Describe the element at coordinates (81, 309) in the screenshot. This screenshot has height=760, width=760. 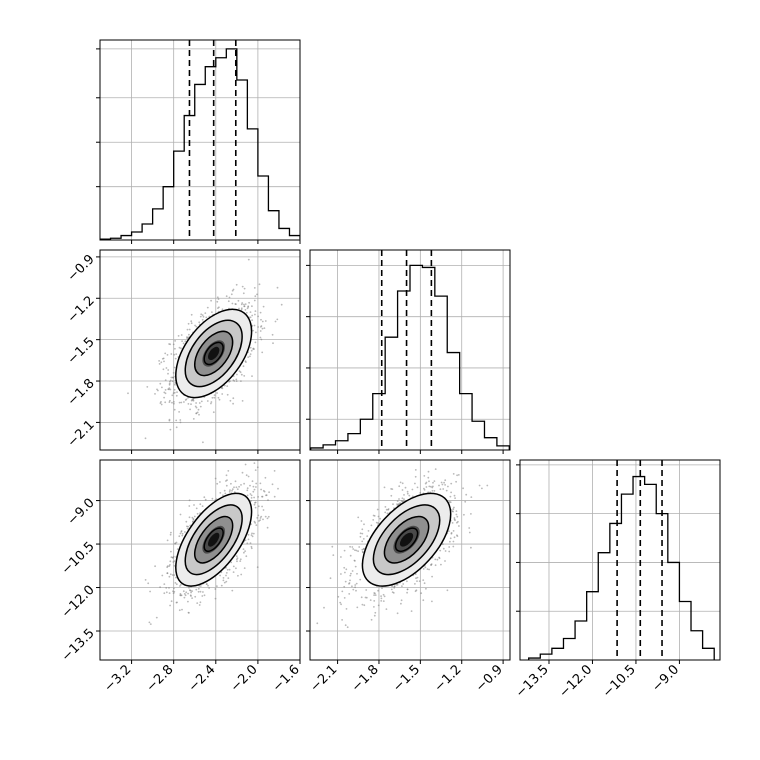
I see `y-tick-label: −1.2` at that location.